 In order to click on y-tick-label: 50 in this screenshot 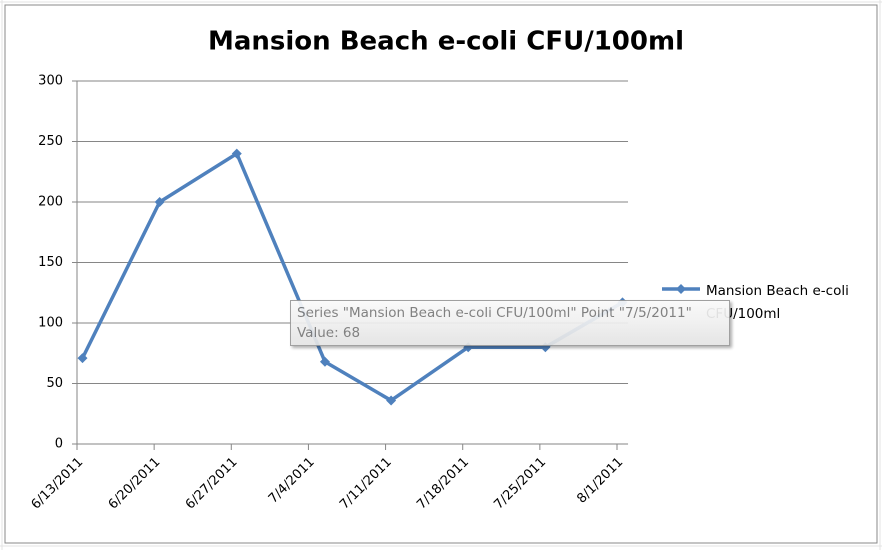, I will do `click(54, 383)`.